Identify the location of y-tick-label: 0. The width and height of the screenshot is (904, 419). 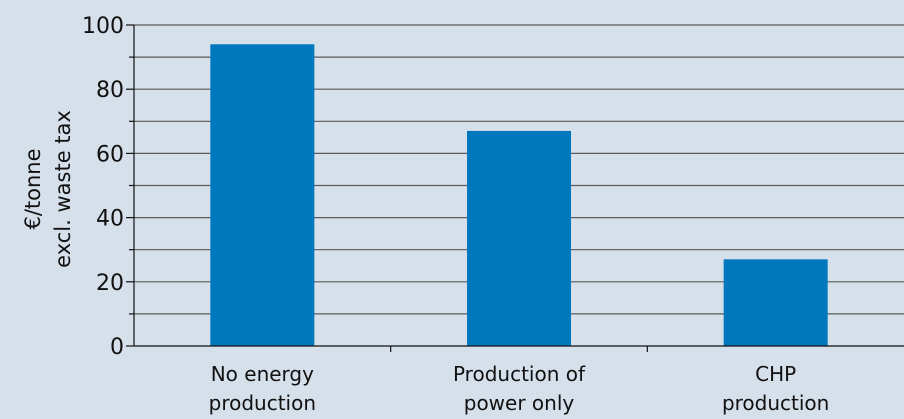
(117, 347).